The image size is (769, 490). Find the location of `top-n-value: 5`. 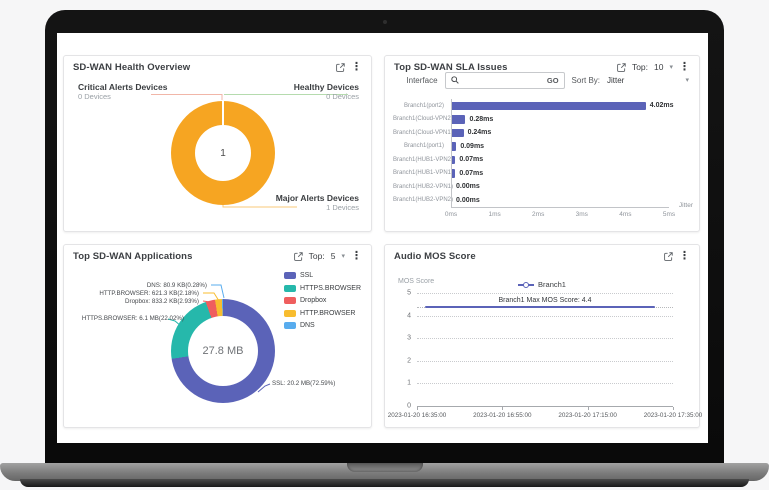

top-n-value: 5 is located at coordinates (333, 256).